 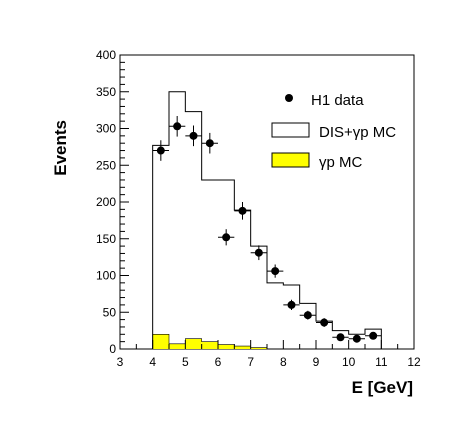 What do you see at coordinates (316, 362) in the screenshot?
I see `x-tick-label: 9` at bounding box center [316, 362].